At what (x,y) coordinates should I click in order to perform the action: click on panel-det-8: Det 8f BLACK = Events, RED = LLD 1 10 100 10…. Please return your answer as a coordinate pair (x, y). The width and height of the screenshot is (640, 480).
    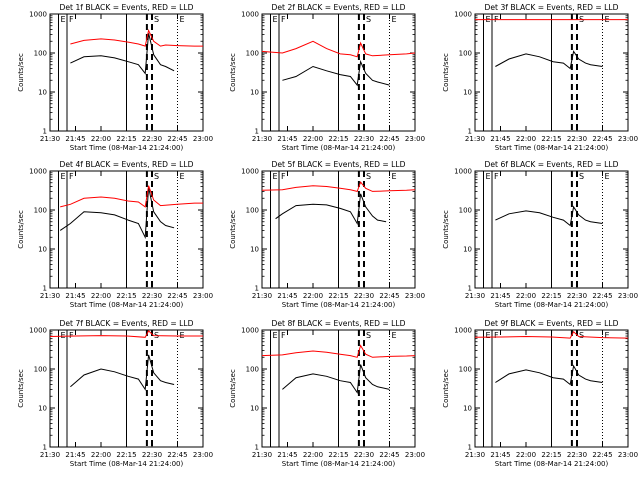
    Looking at the image, I should click on (327, 393).